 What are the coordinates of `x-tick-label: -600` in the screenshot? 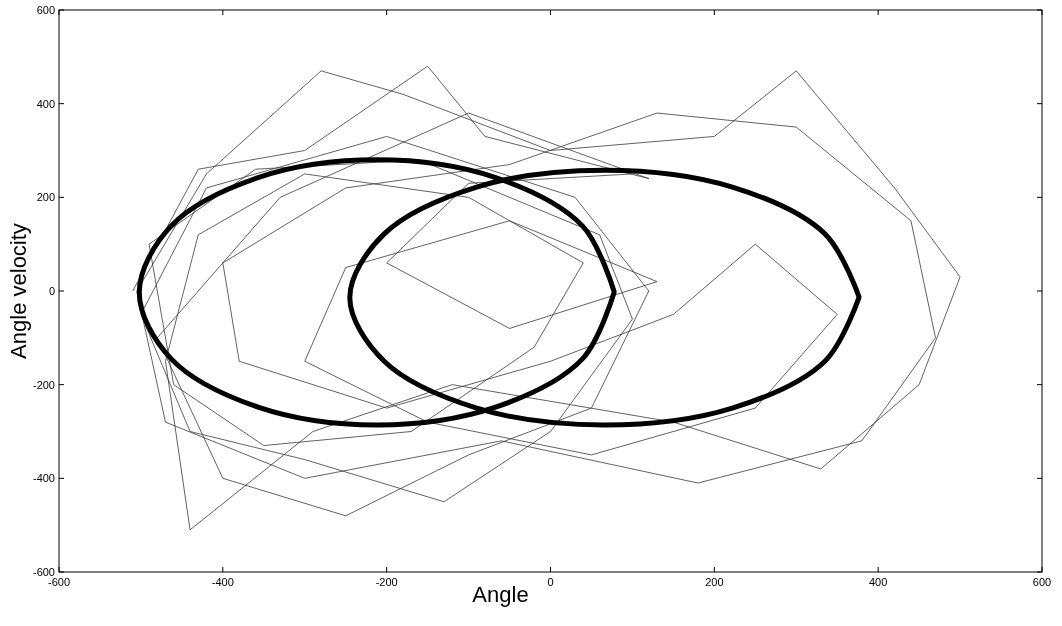 It's located at (59, 582).